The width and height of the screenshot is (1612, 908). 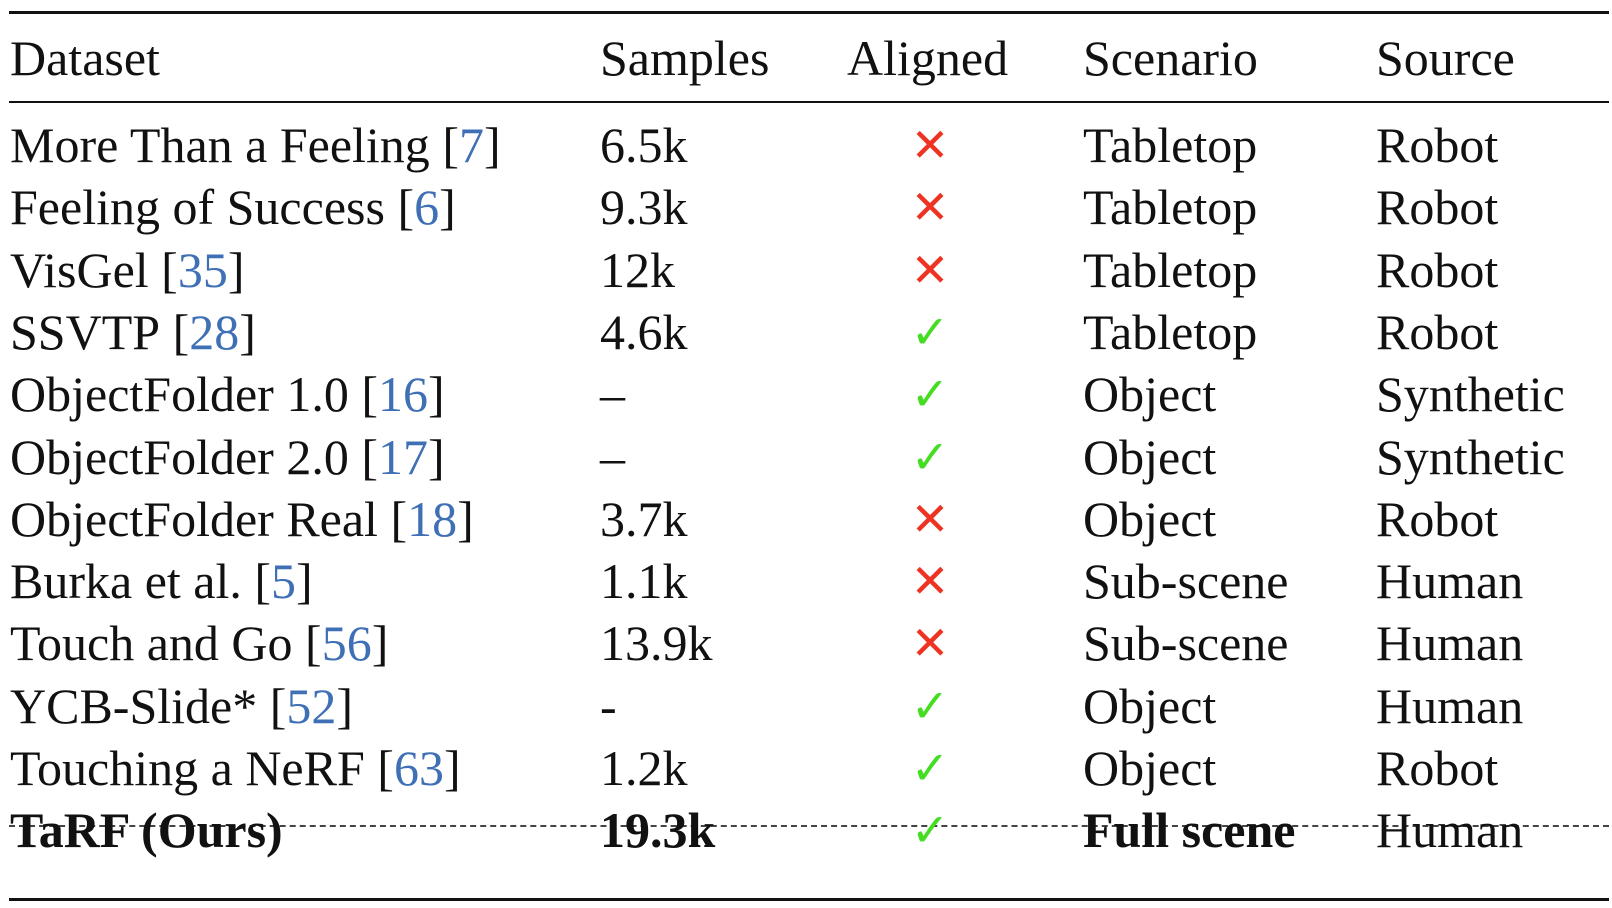 What do you see at coordinates (432, 519) in the screenshot?
I see `citation-link: 18` at bounding box center [432, 519].